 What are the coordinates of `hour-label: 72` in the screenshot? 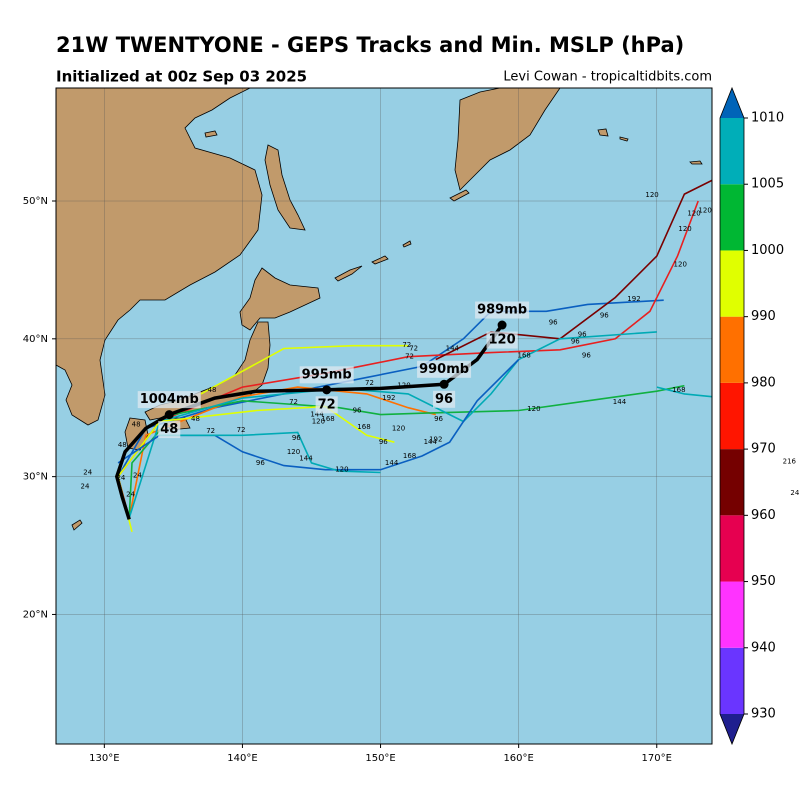 It's located at (327, 404).